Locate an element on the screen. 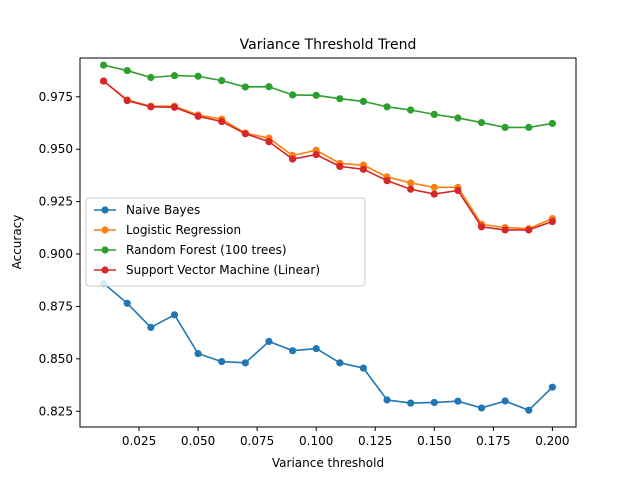 Image resolution: width=640 pixels, height=480 pixels. x-axis: 0.025 0.050 0.075 0.100 0.125 0.150 0.175 0.200 is located at coordinates (346, 437).